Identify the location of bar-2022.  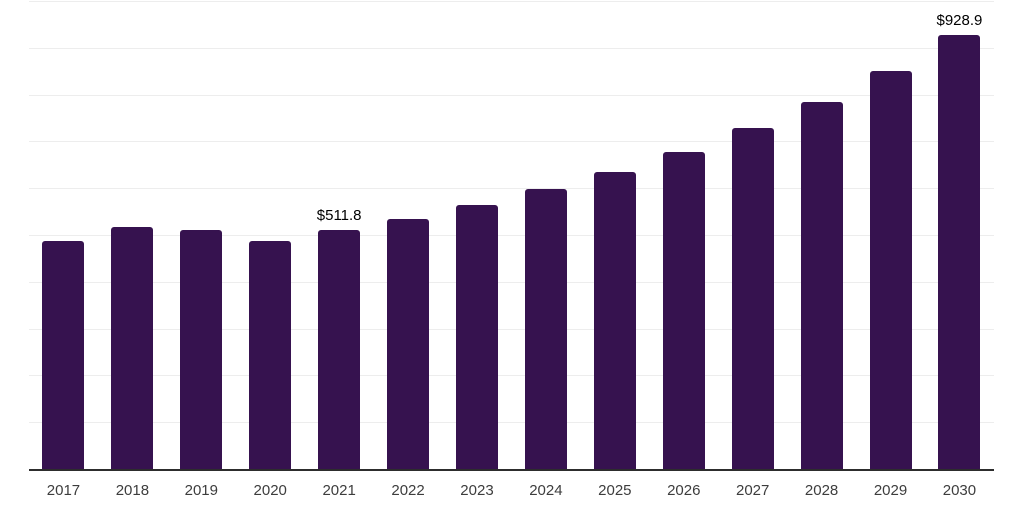
(408, 344).